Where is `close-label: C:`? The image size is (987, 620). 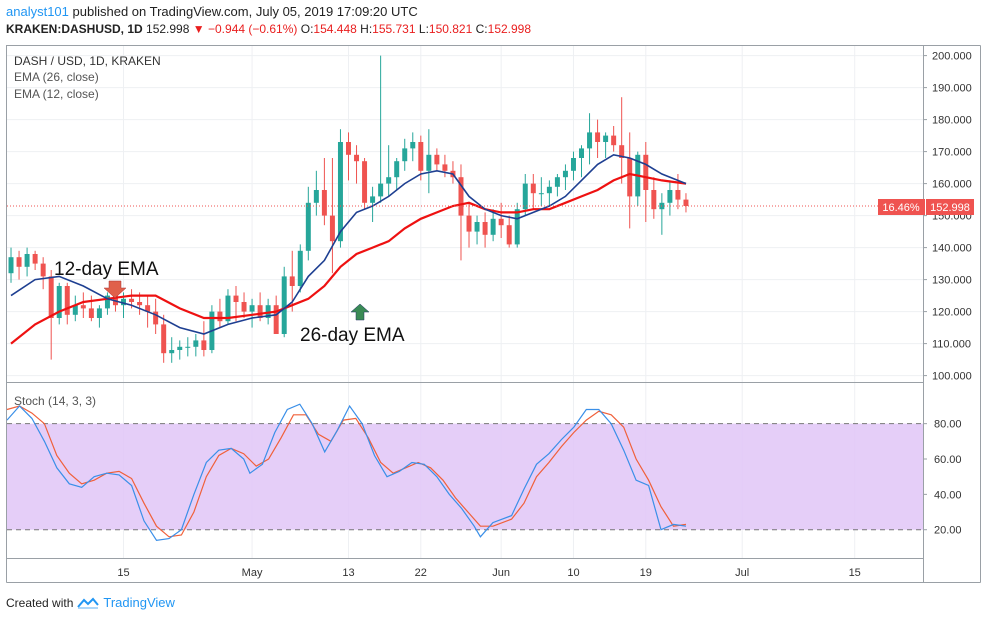
close-label: C: is located at coordinates (481, 29).